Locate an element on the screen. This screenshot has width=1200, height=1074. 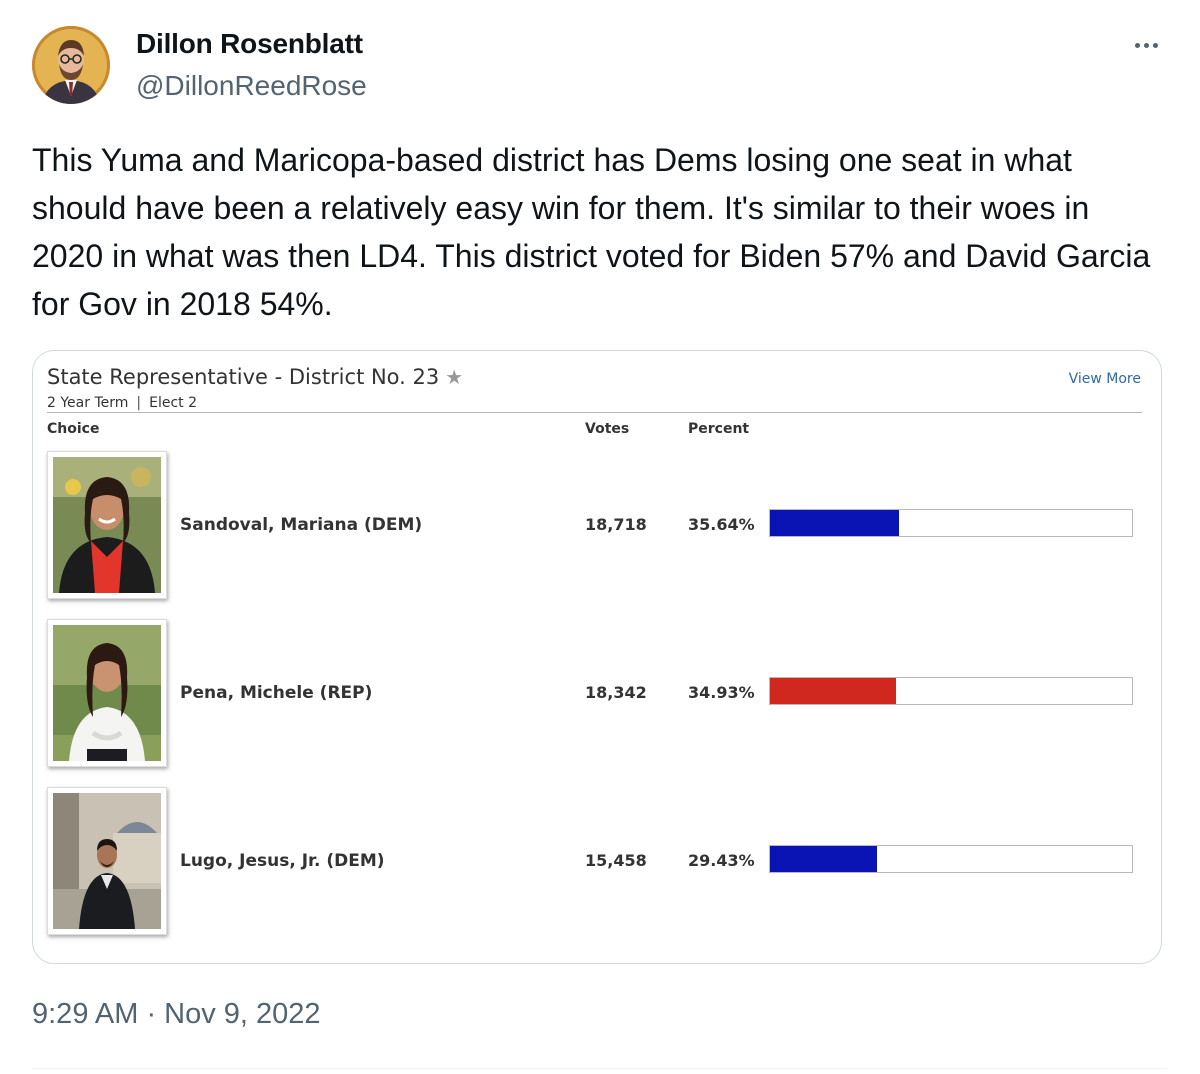
elect-label: Elect 2 is located at coordinates (173, 403).